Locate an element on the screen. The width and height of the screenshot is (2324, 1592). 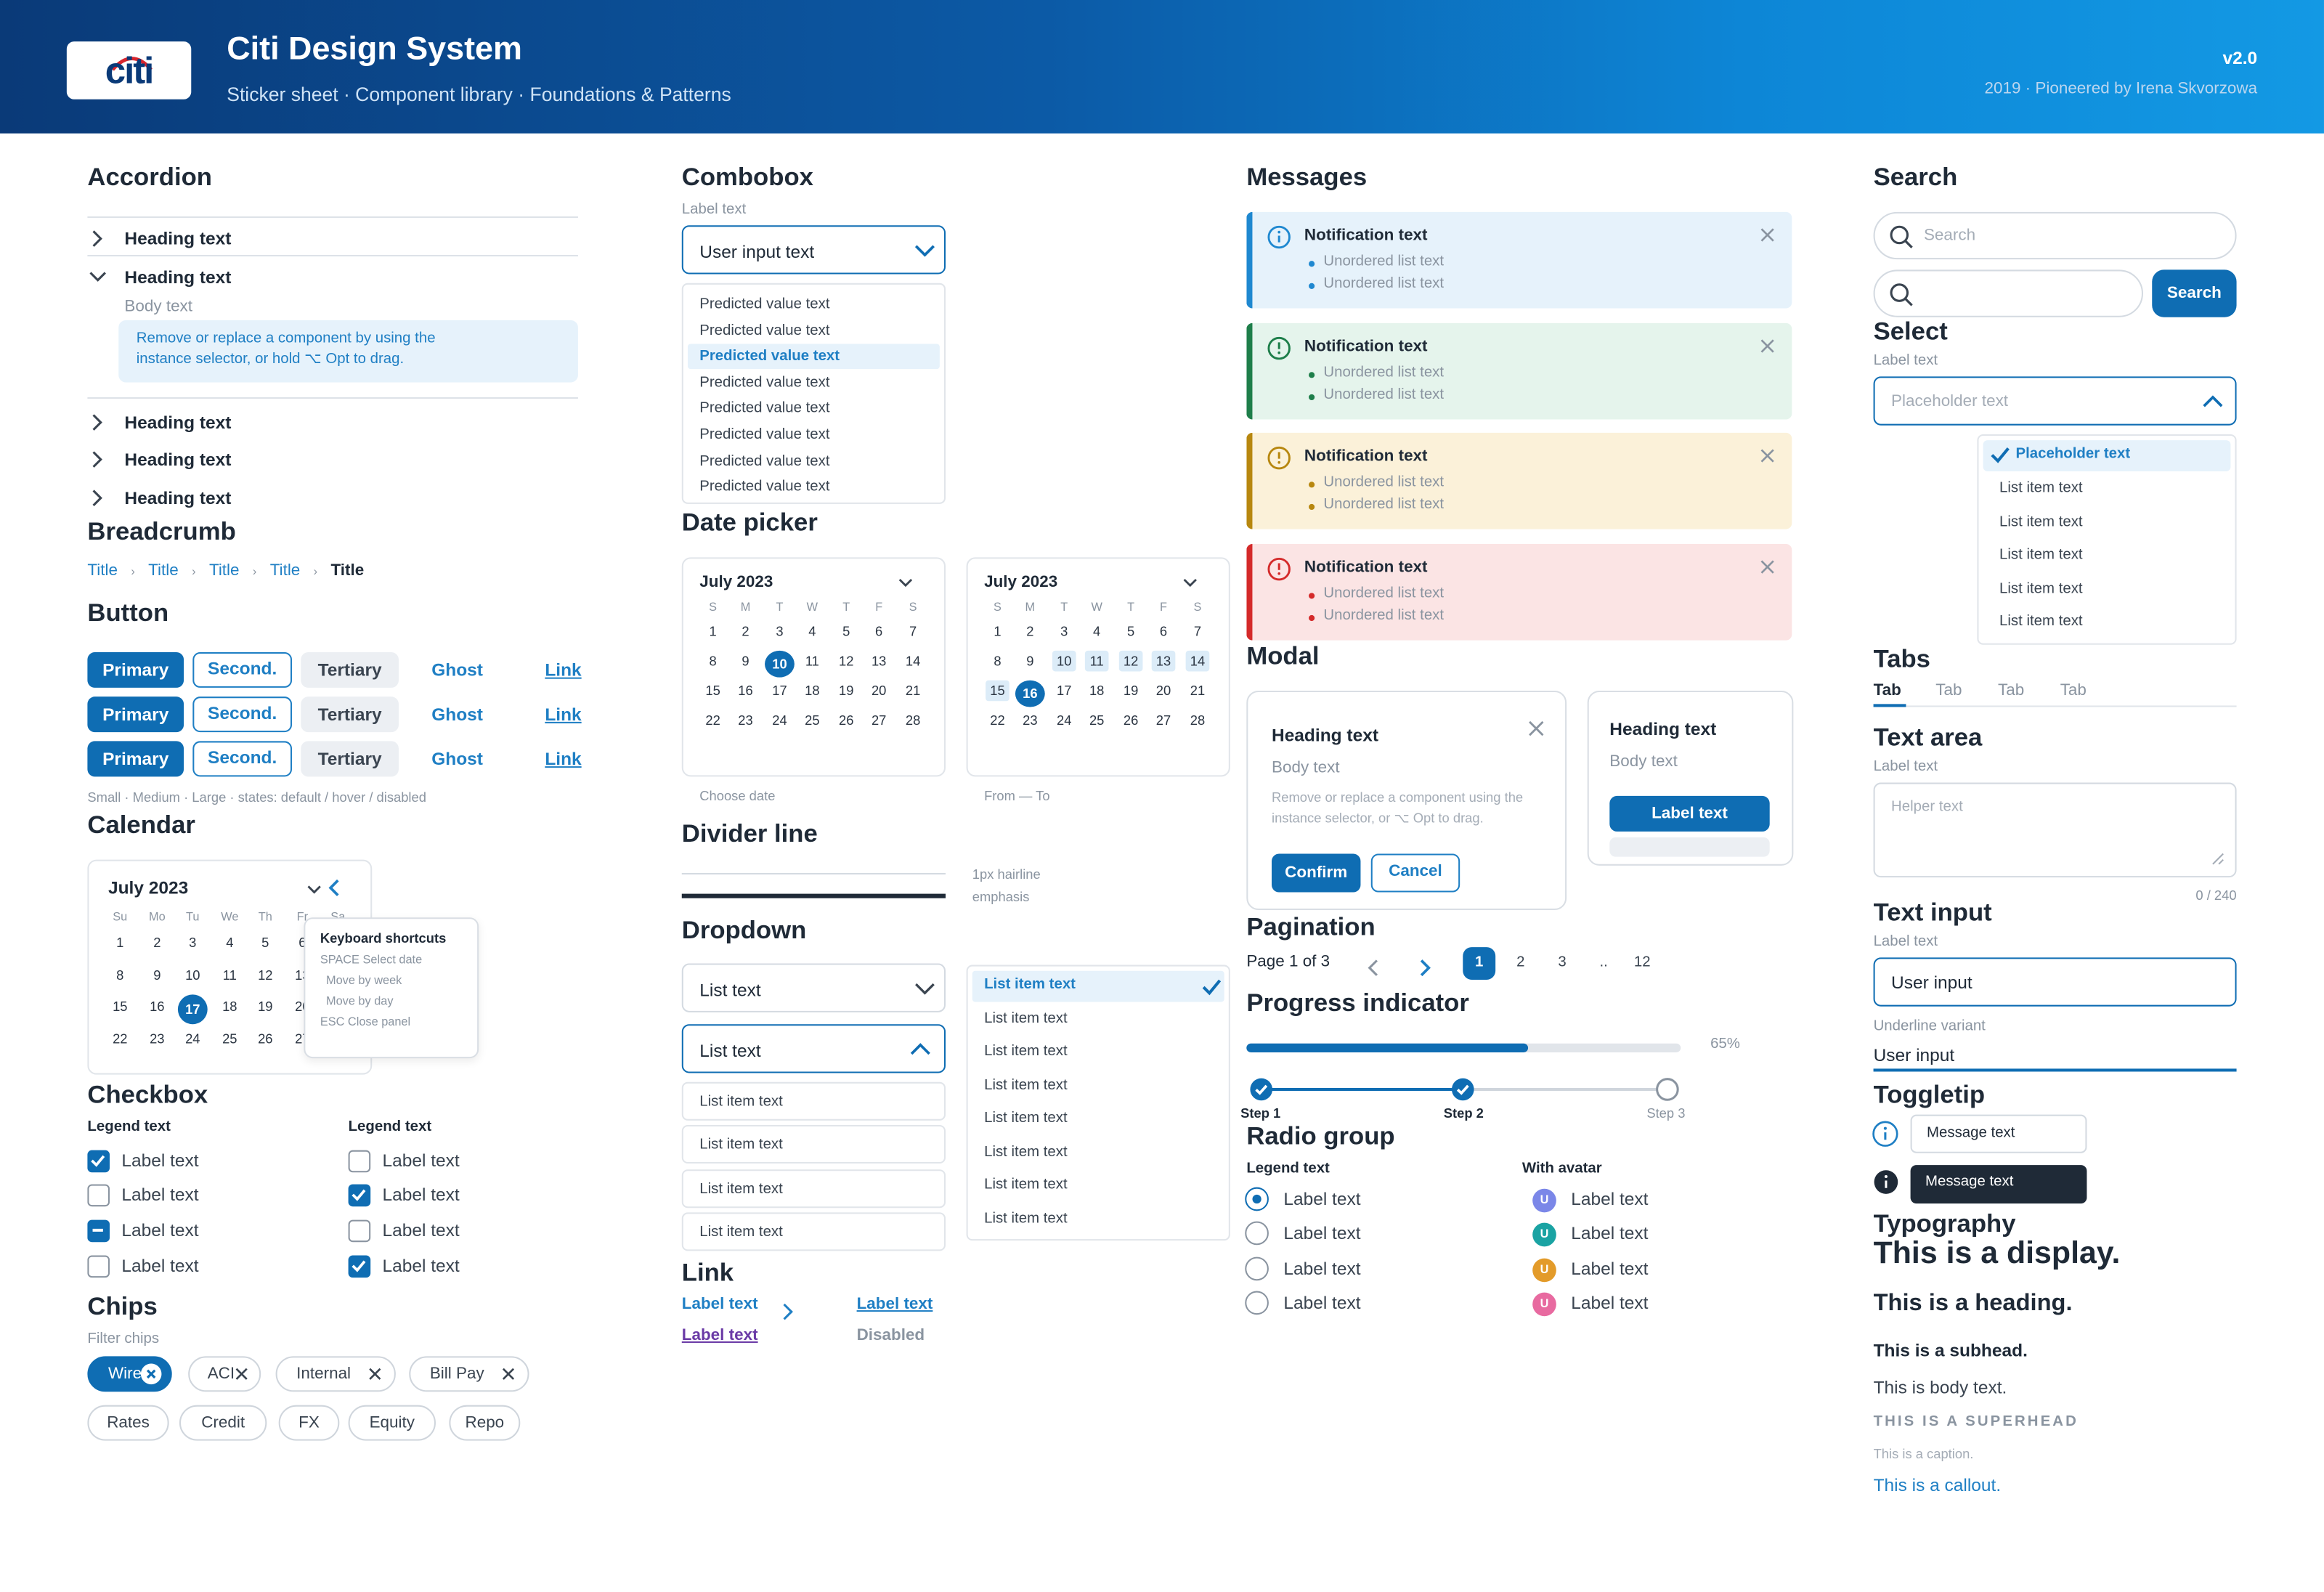
date-cell: 5 is located at coordinates (1130, 631).